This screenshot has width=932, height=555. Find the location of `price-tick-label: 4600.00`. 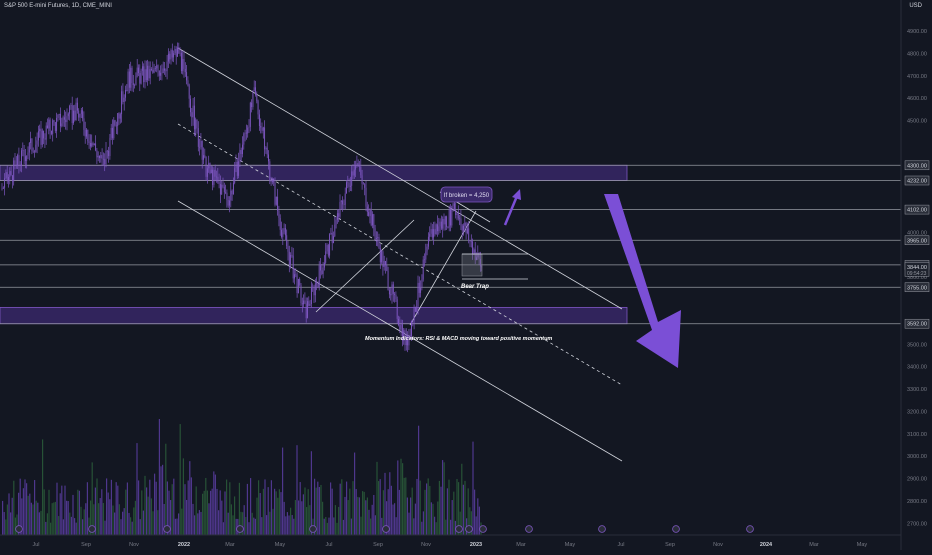

price-tick-label: 4600.00 is located at coordinates (917, 99).